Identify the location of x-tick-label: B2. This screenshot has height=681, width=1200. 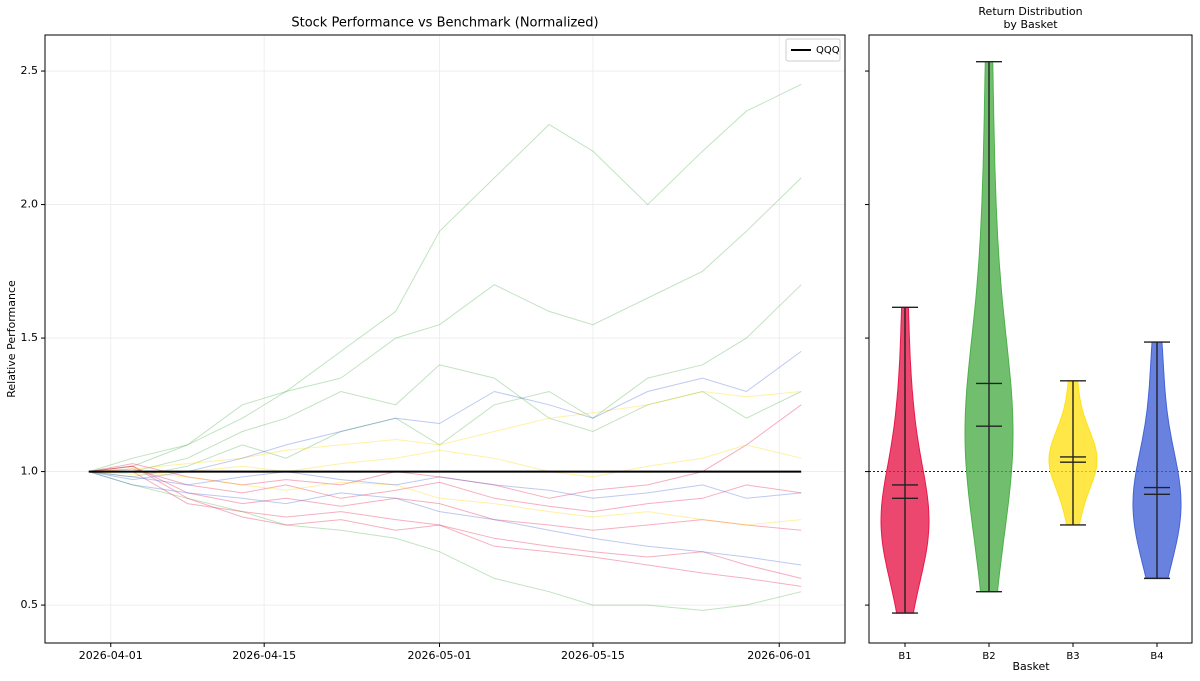
(988, 656).